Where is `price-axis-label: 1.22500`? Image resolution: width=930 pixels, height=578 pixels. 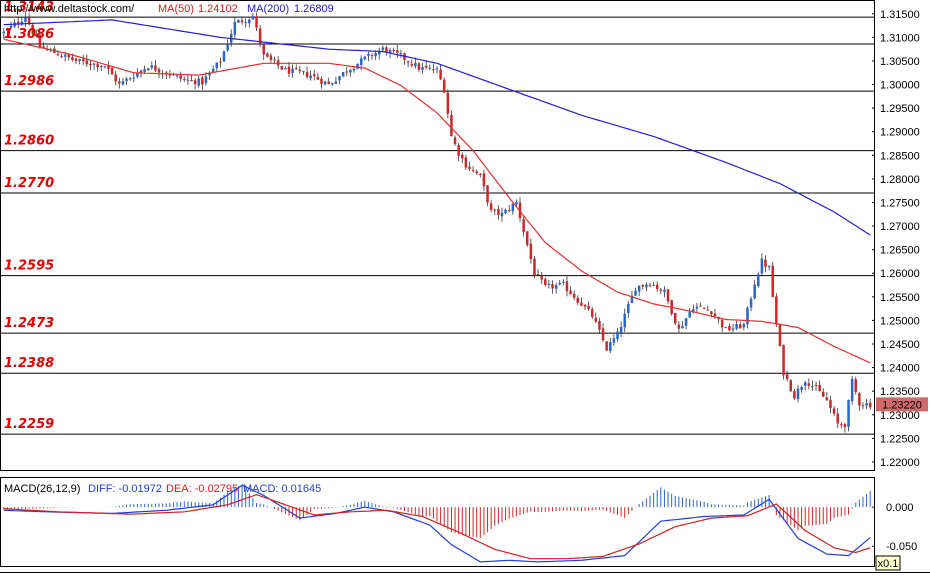
price-axis-label: 1.22500 is located at coordinates (900, 439).